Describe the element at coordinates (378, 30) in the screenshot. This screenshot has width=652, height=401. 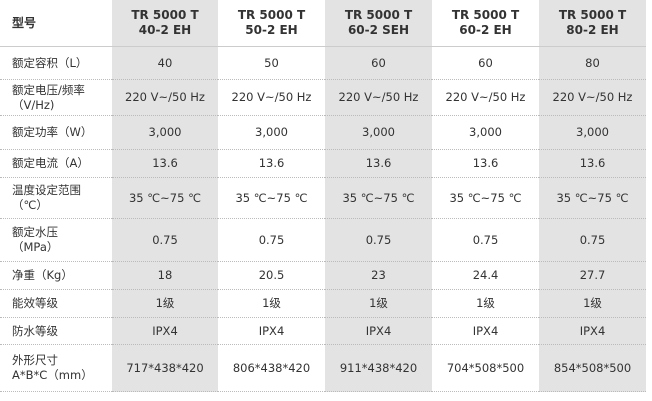
I see `cell-line: 60-2 SEH` at that location.